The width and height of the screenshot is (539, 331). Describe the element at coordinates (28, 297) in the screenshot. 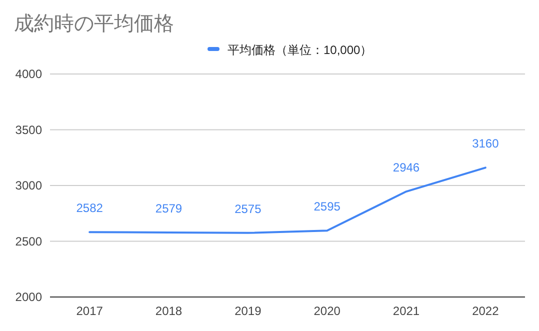

I see `y-tick-label: 2000` at that location.